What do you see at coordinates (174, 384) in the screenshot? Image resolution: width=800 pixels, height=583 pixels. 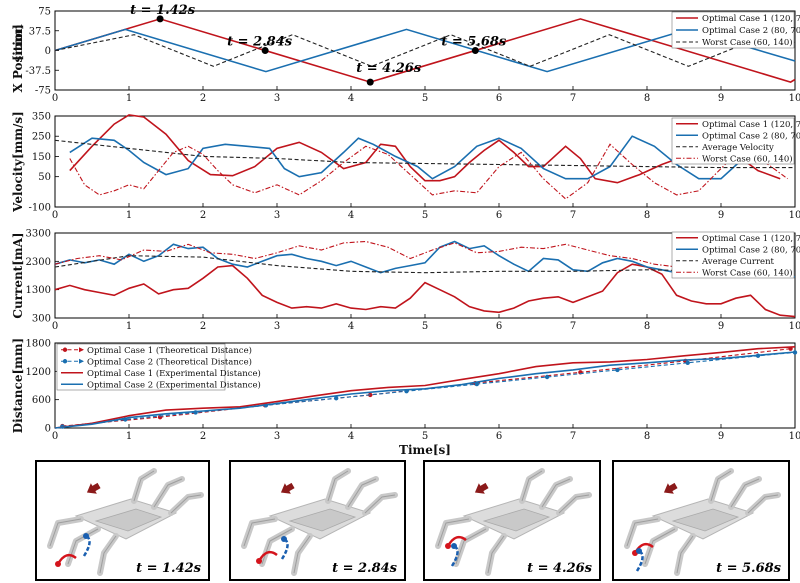 I see `legend-label: Optimal Case 2 (Experimental Distance)` at bounding box center [174, 384].